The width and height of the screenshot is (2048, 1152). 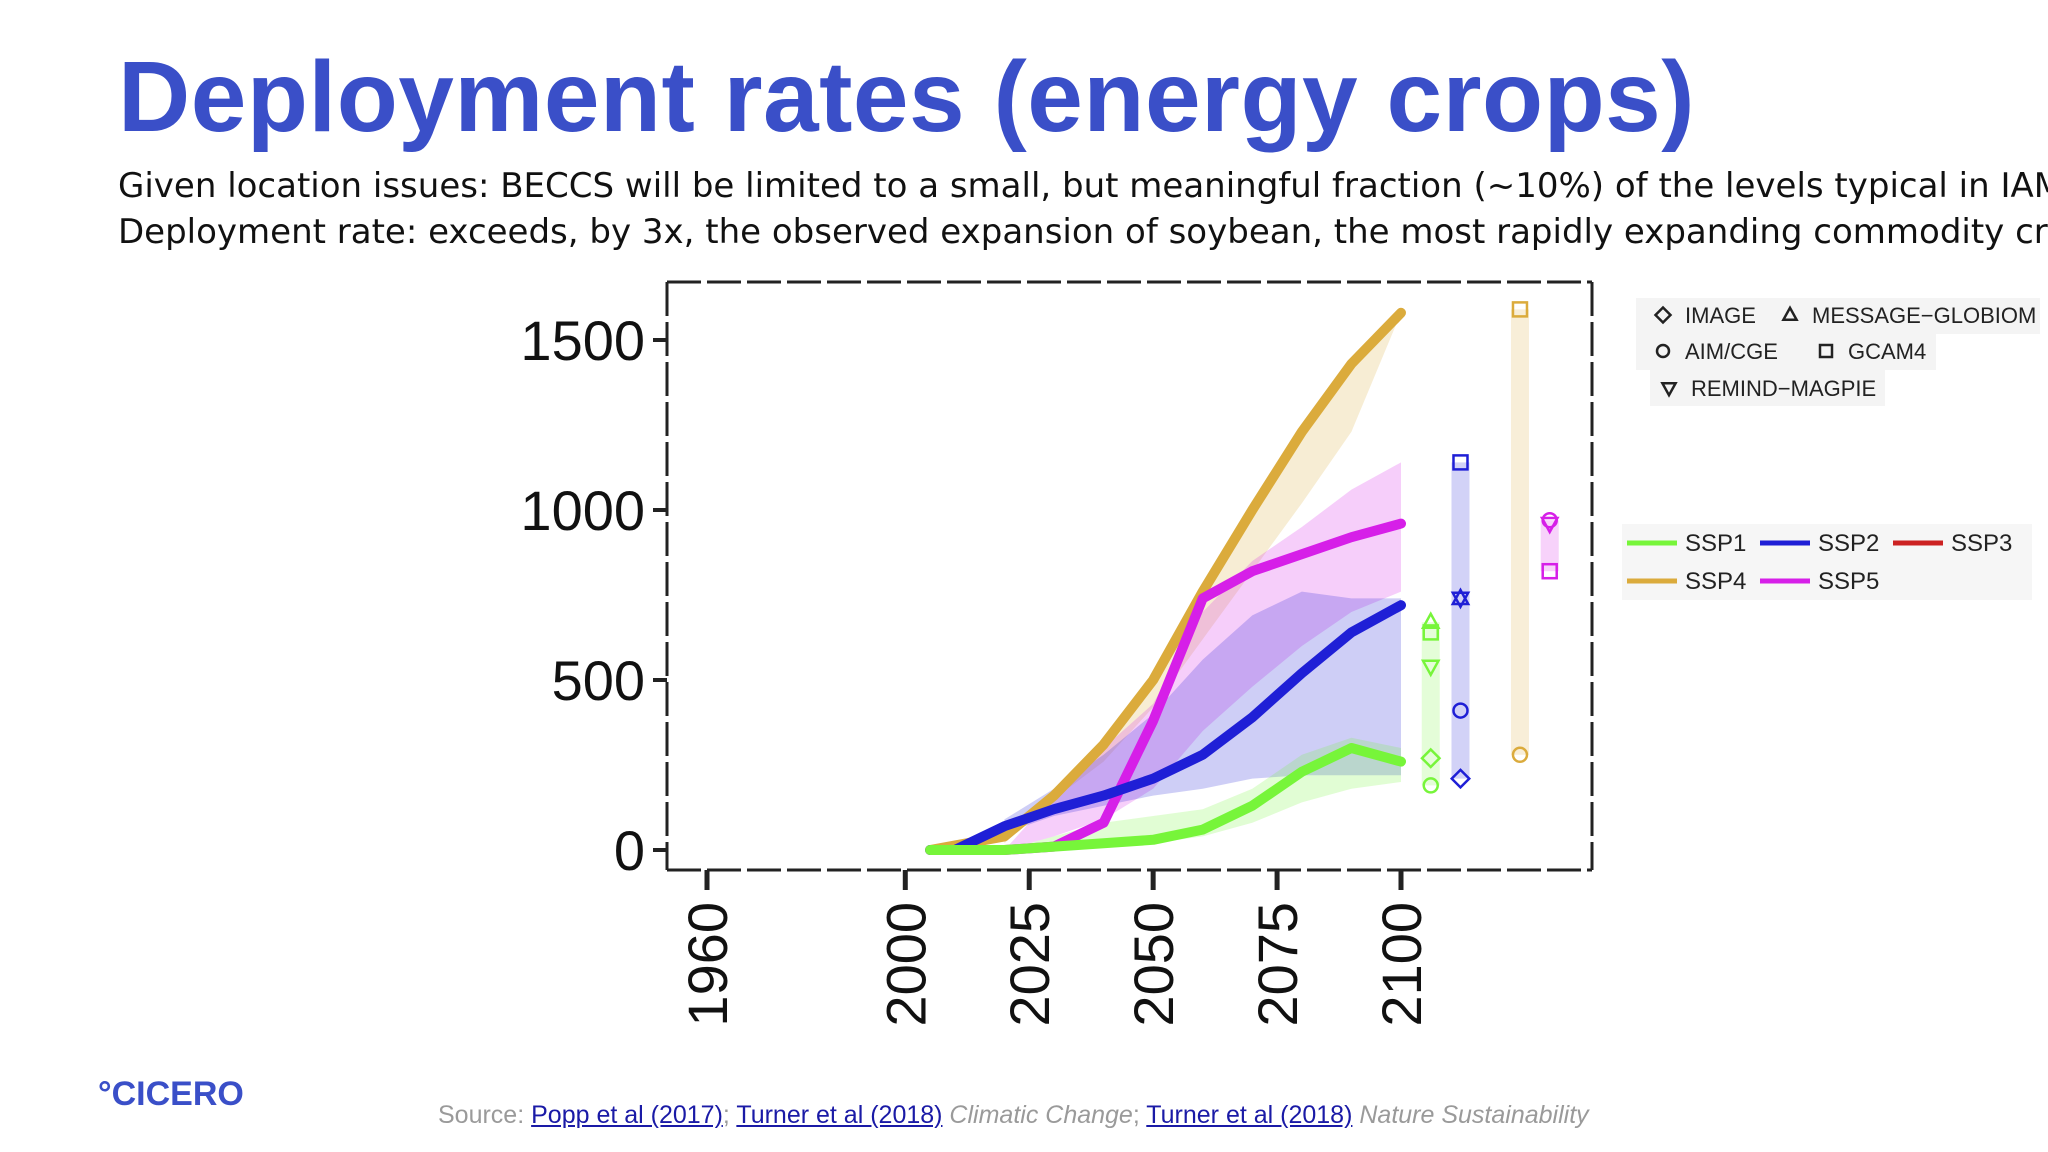 I want to click on range-2100-ssp2, so click(x=1460, y=620).